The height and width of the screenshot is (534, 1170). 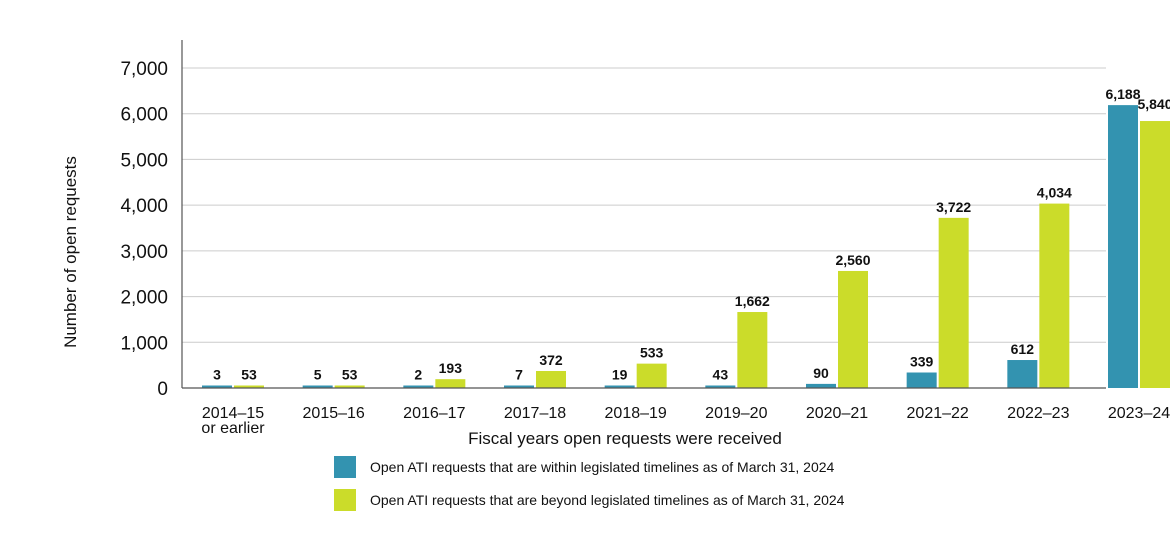 What do you see at coordinates (345, 500) in the screenshot?
I see `legend-swatch-beyond` at bounding box center [345, 500].